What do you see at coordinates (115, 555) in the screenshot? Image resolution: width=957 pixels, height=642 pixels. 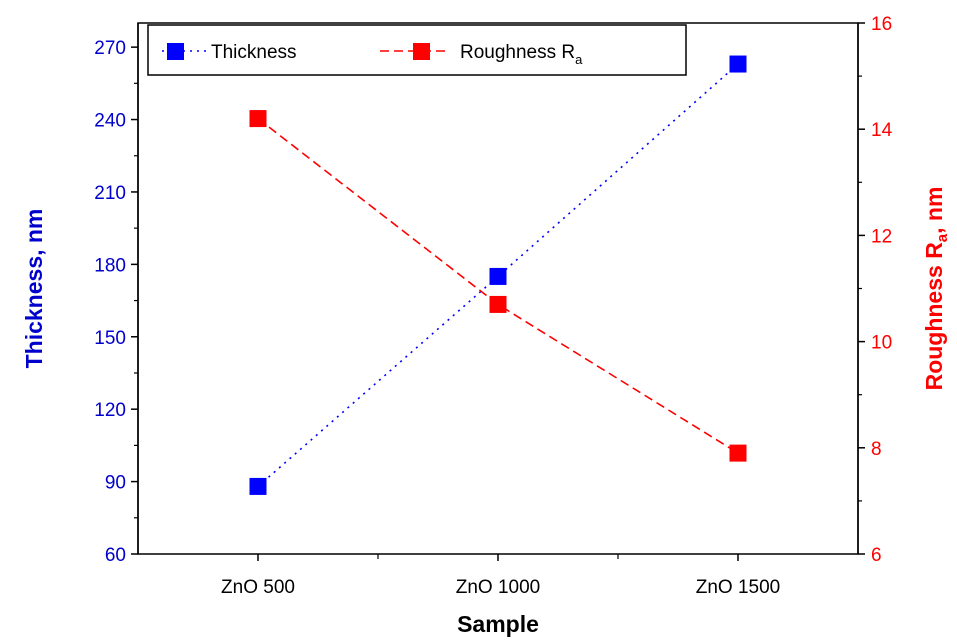 I see `y-left-tick-label: 60` at bounding box center [115, 555].